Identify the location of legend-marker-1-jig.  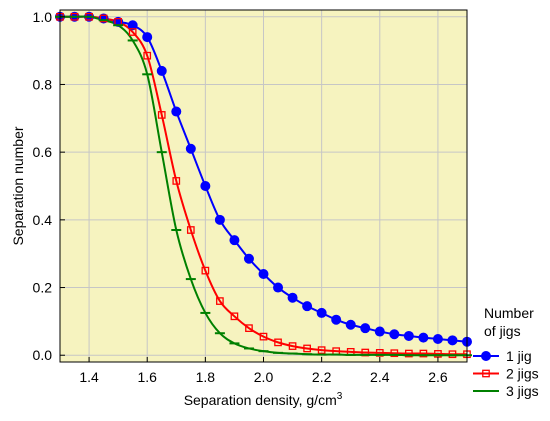
(486, 356).